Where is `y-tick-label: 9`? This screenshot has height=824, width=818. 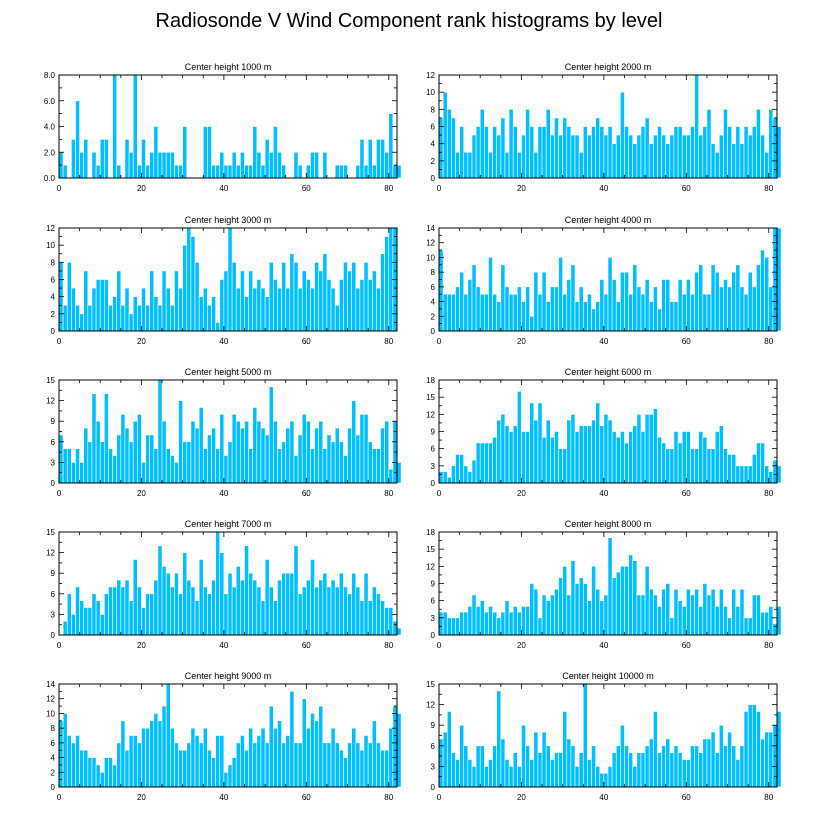 y-tick-label: 9 is located at coordinates (433, 432).